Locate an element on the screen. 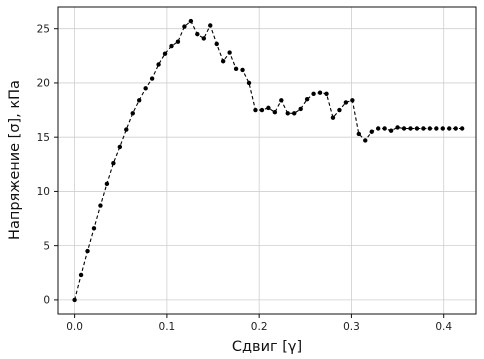 This screenshot has height=359, width=484. x-axis: 0.0 0.1 0.2 0.3 0.4 is located at coordinates (259, 323).